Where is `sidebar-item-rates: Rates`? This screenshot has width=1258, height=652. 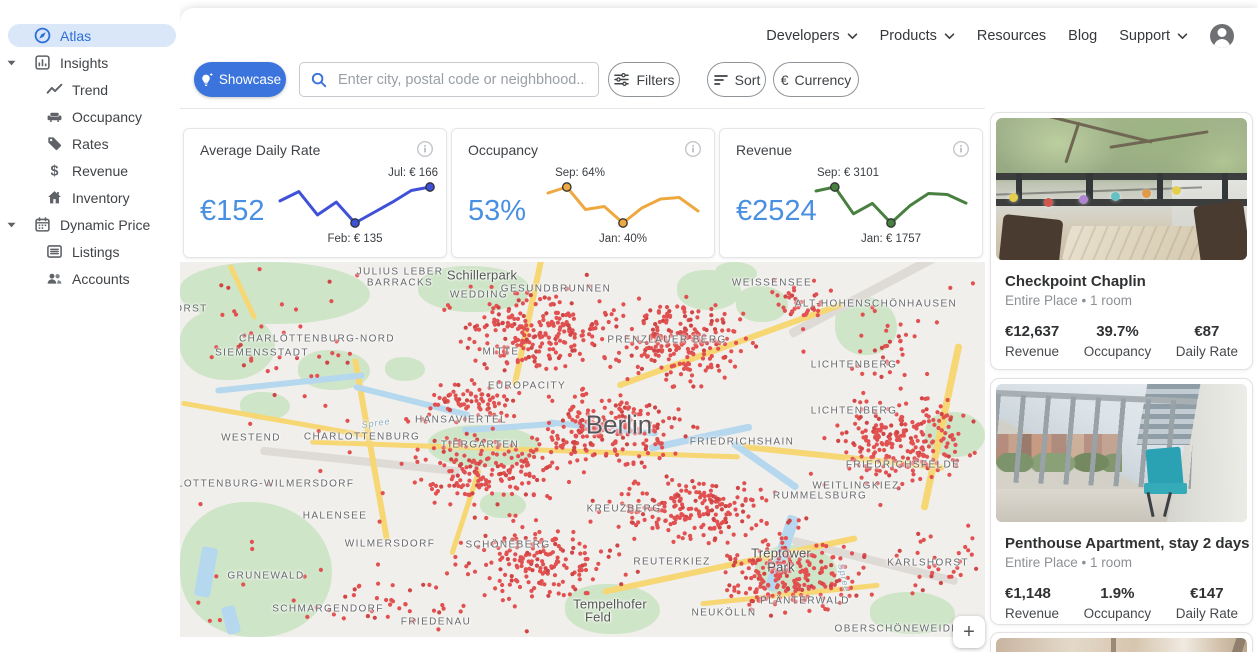
sidebar-item-rates: Rates is located at coordinates (90, 143).